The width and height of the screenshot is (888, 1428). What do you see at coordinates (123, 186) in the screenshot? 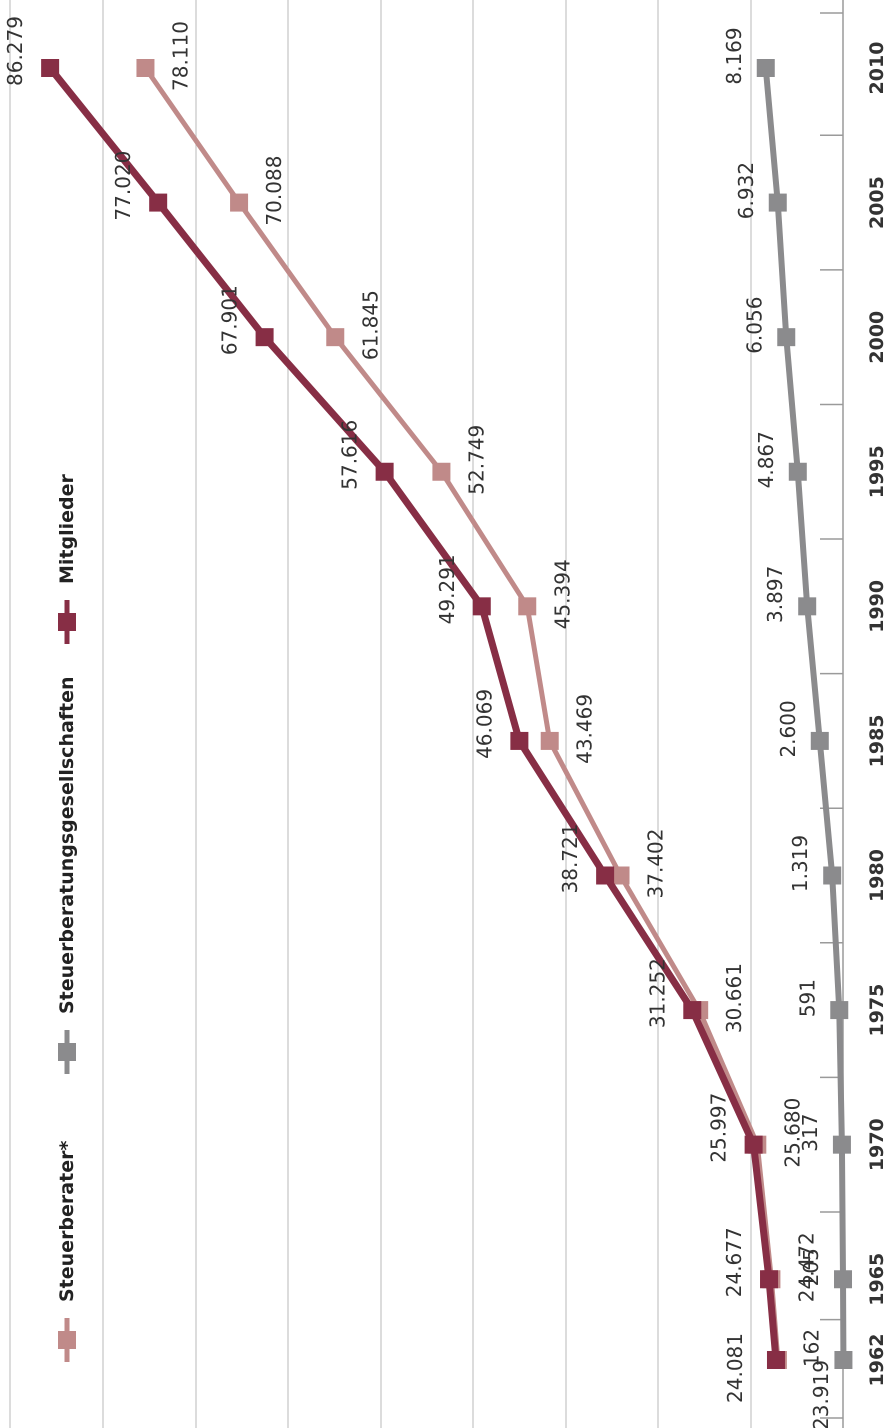
I see `data-label: 77.020` at bounding box center [123, 186].